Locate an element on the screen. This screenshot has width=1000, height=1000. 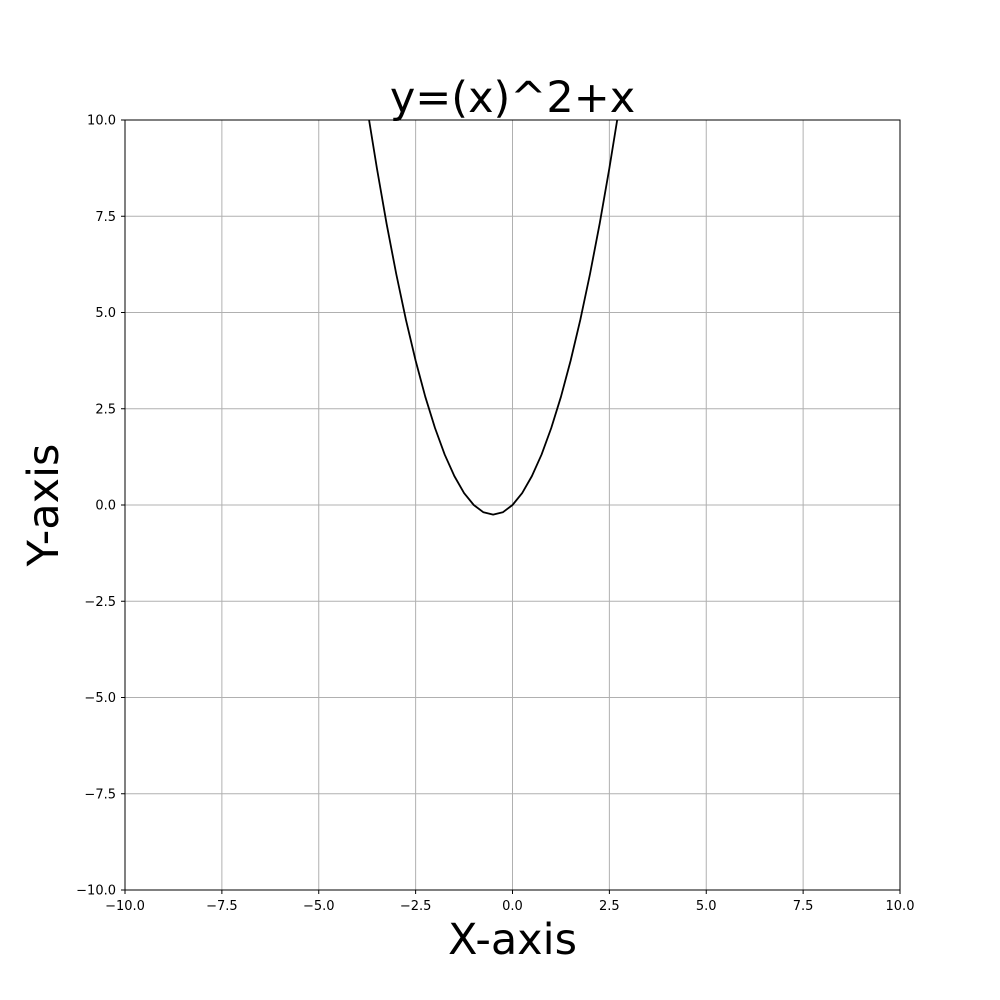
y-tick-label: 2.5 is located at coordinates (105, 409).